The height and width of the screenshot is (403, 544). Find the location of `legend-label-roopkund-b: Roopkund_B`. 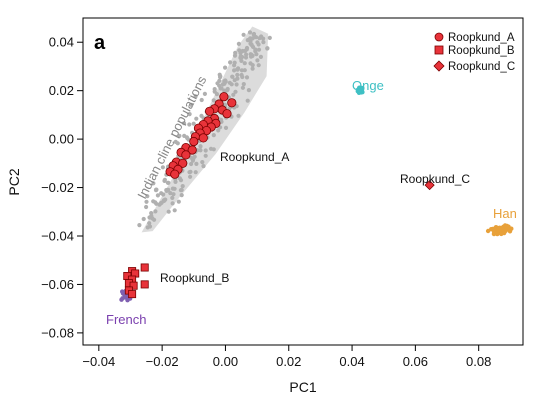

legend-label-roopkund-b: Roopkund_B is located at coordinates (481, 51).